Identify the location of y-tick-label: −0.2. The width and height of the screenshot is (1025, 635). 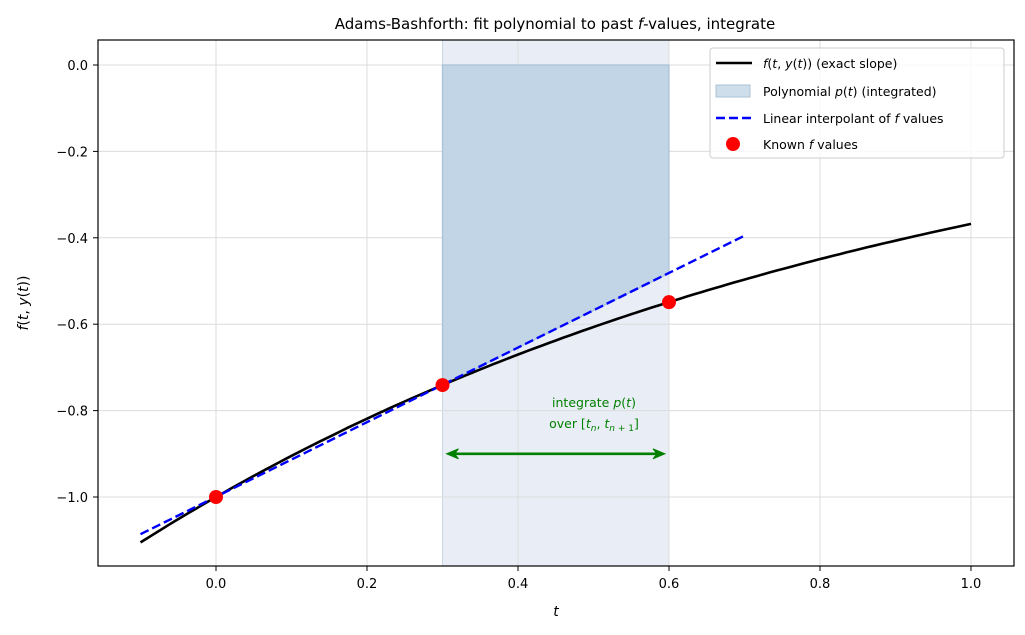
(72, 152).